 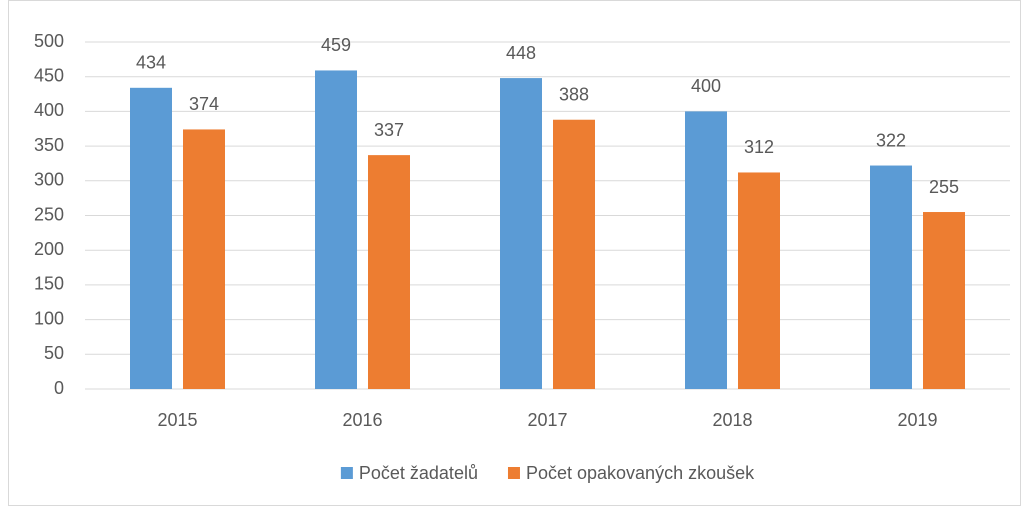 What do you see at coordinates (49, 145) in the screenshot?
I see `y-tick-label: 350` at bounding box center [49, 145].